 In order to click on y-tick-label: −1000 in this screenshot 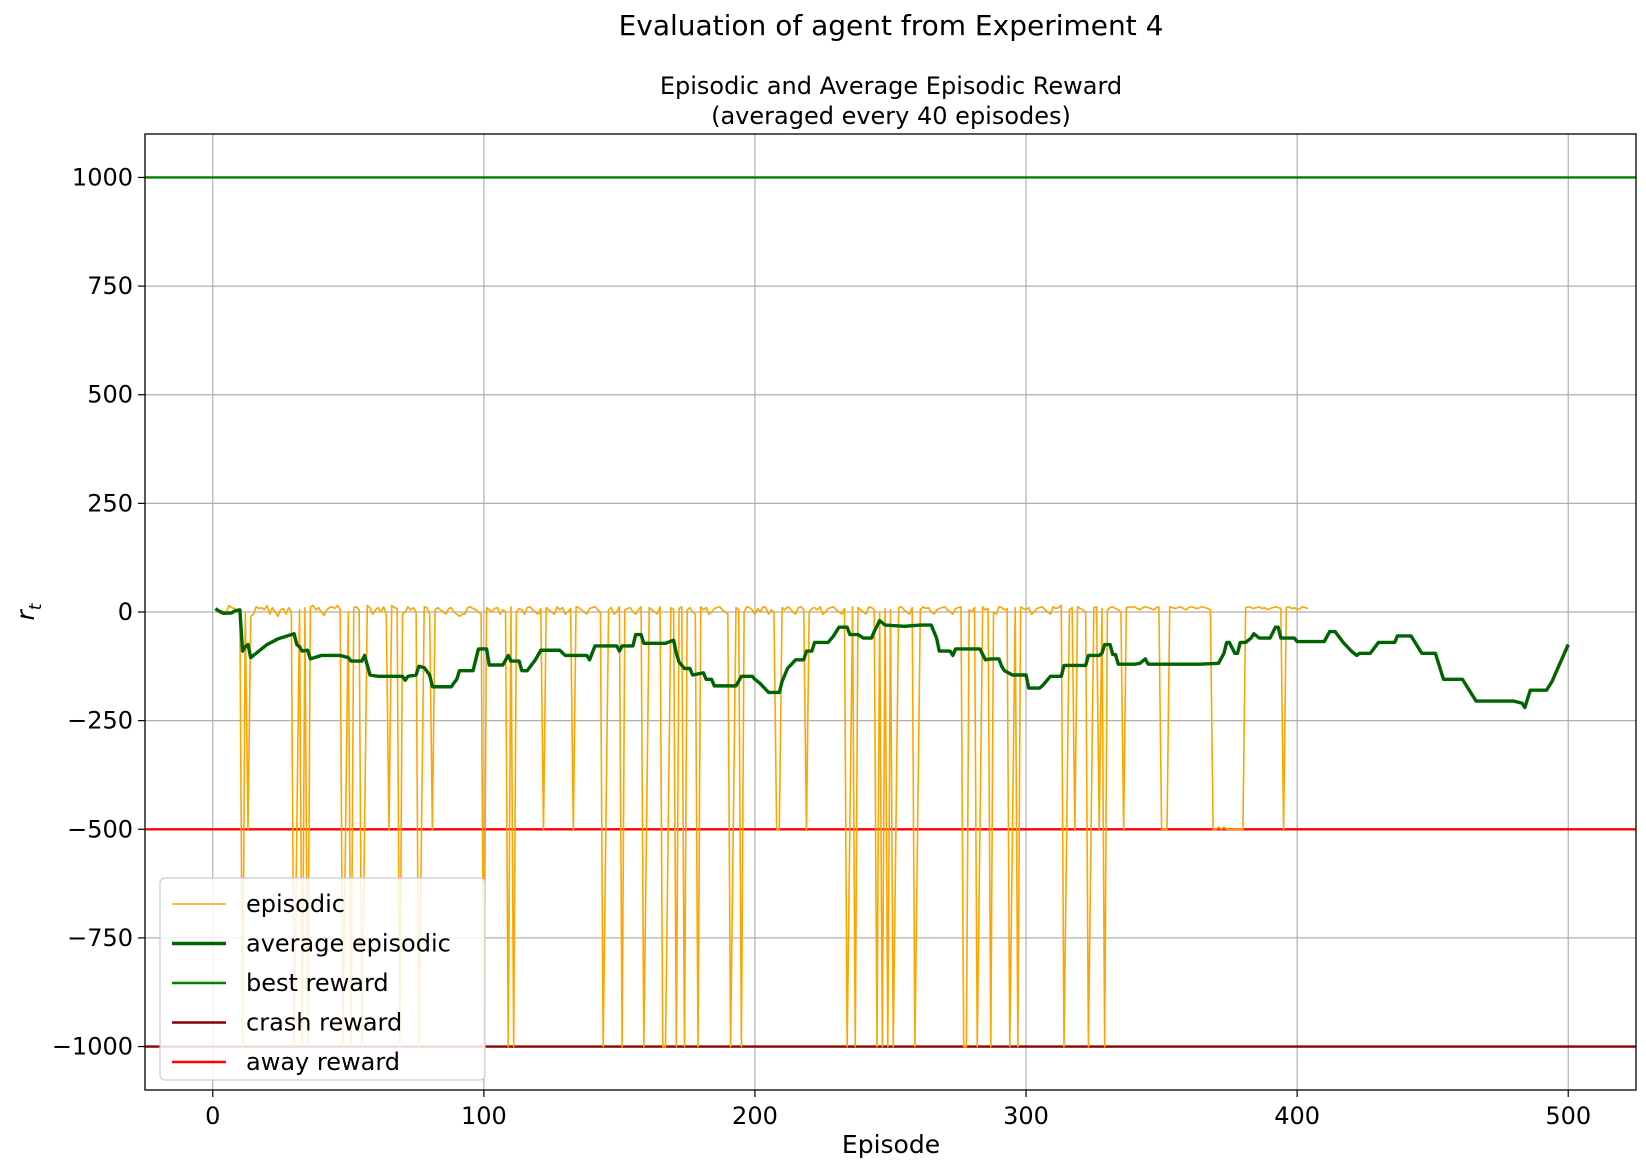, I will do `click(92, 1047)`.